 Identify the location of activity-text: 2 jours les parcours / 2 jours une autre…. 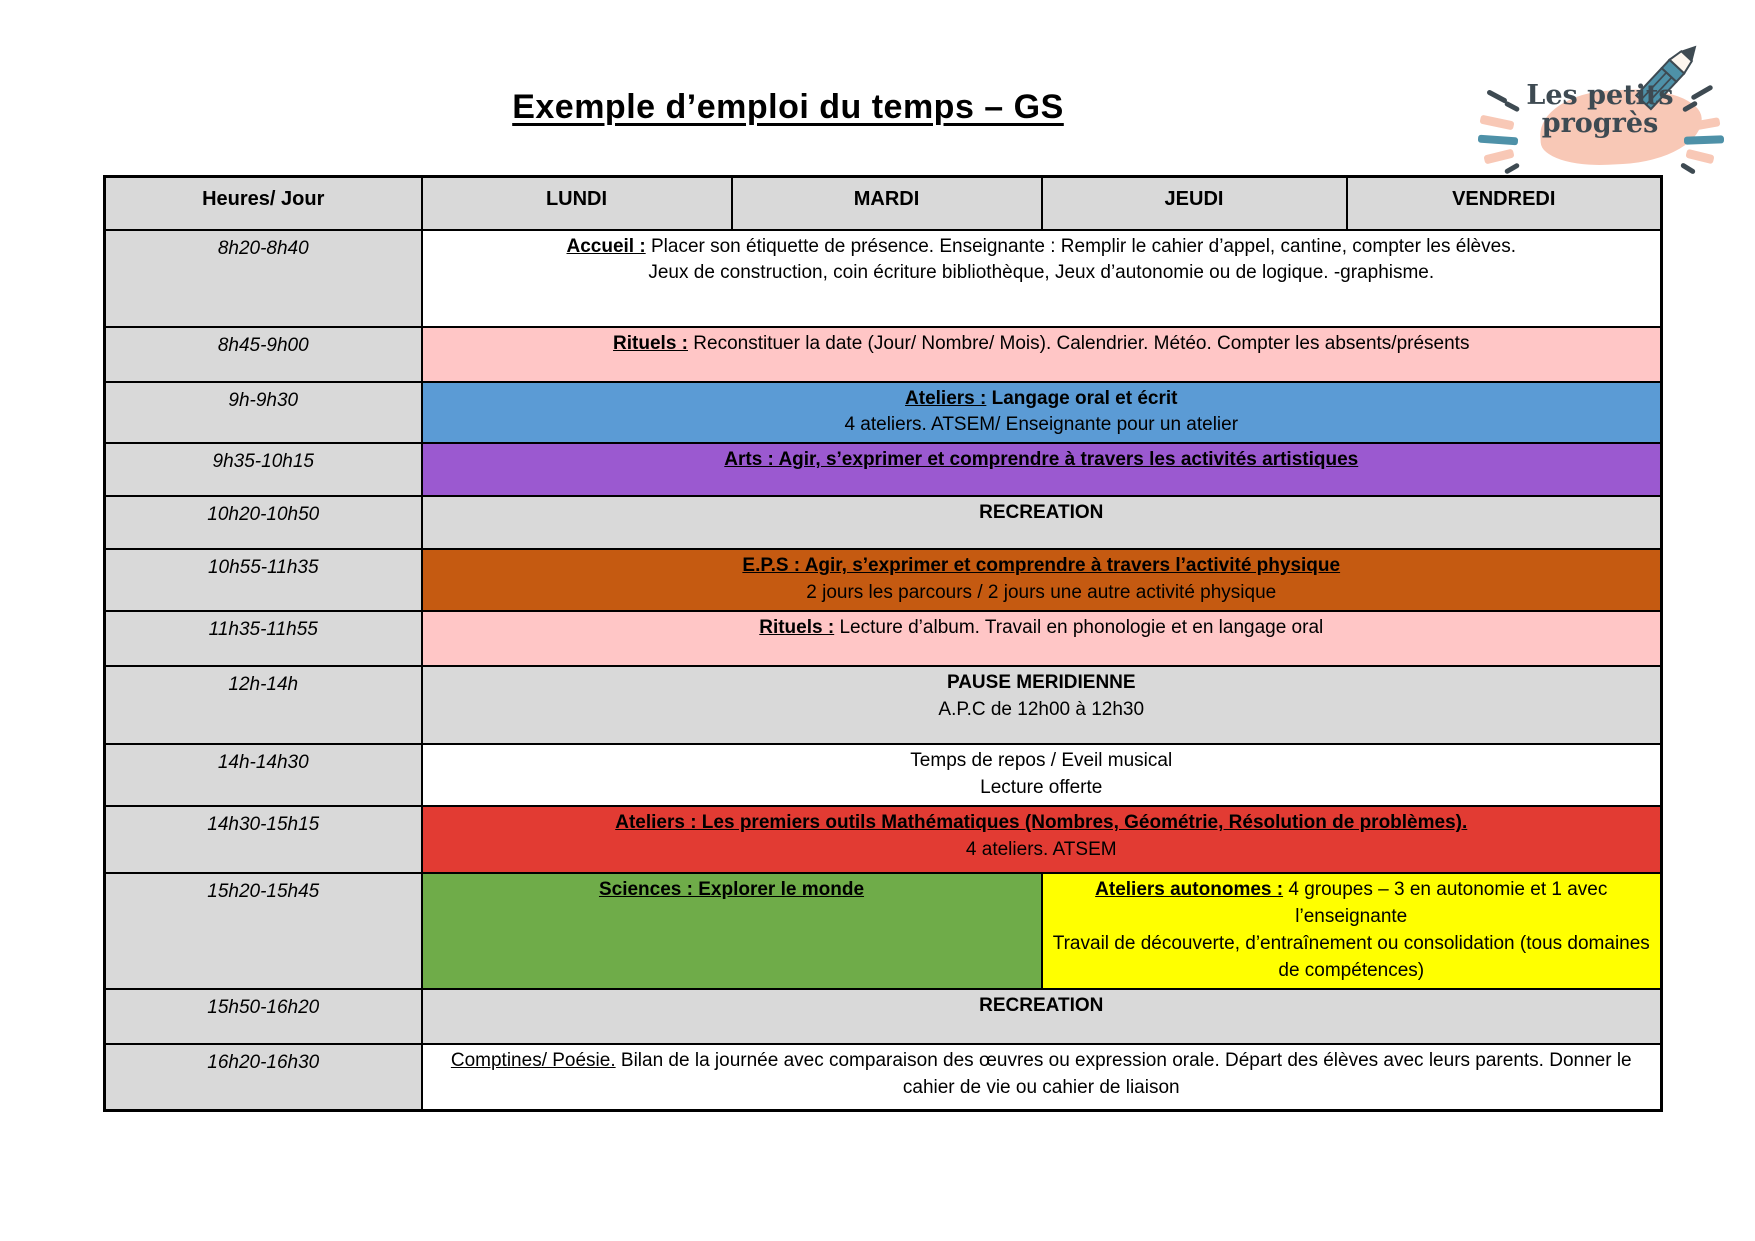
(1041, 593).